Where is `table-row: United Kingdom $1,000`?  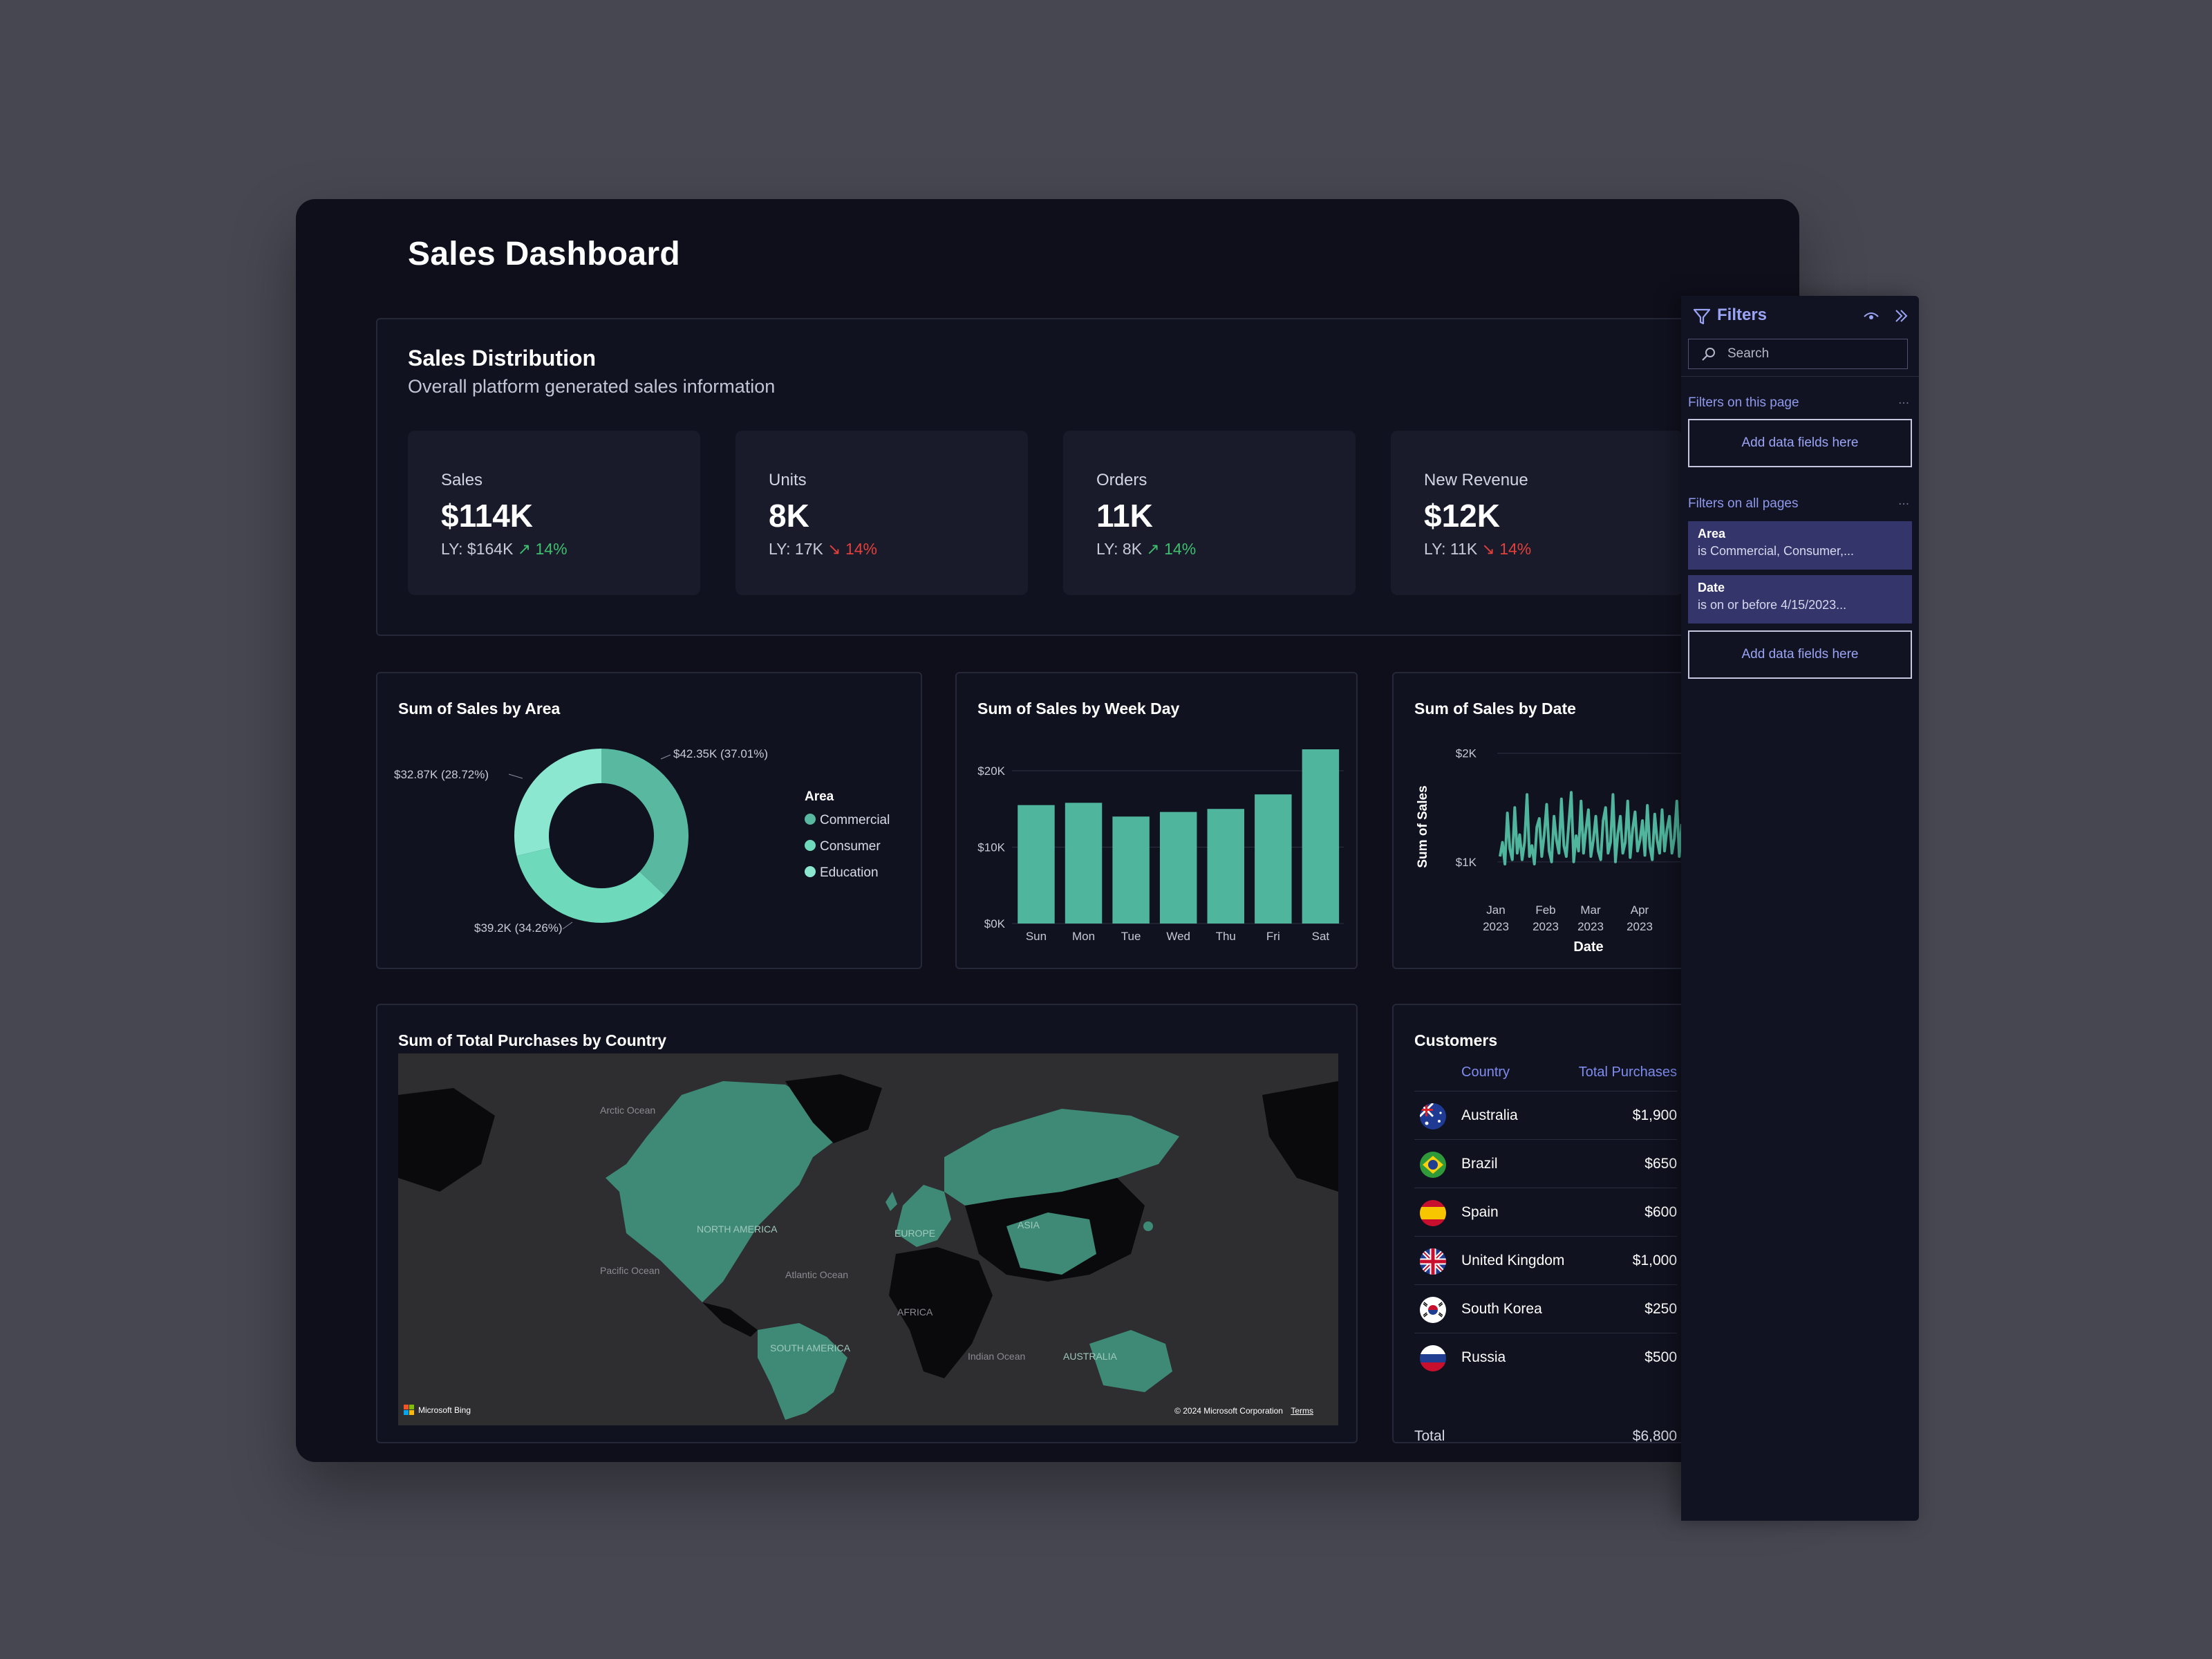 table-row: United Kingdom $1,000 is located at coordinates (1545, 1260).